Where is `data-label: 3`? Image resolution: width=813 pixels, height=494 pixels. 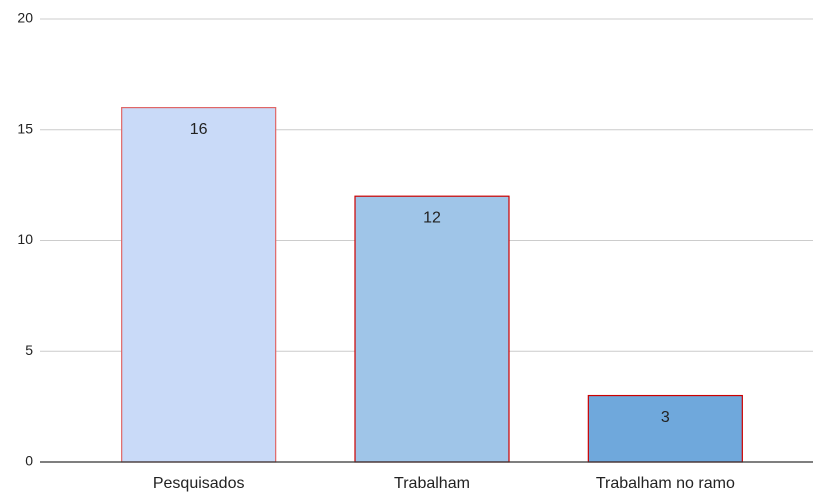
data-label: 3 is located at coordinates (665, 417).